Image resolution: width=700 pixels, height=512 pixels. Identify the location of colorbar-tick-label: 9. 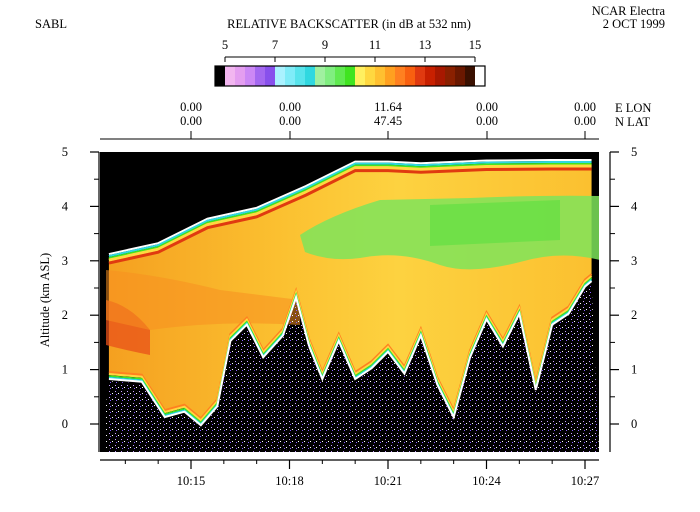
(325, 45).